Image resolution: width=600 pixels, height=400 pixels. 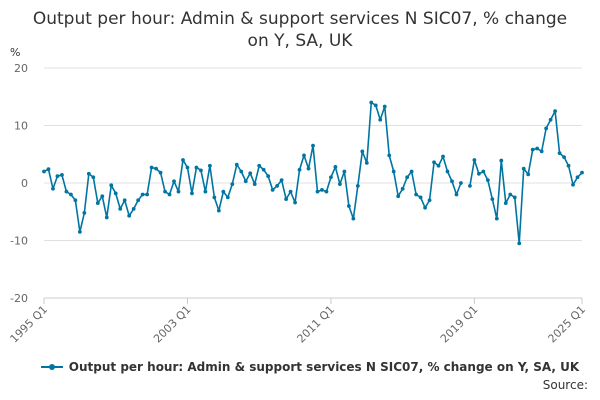 What do you see at coordinates (24, 183) in the screenshot?
I see `y-tick-label: 0` at bounding box center [24, 183].